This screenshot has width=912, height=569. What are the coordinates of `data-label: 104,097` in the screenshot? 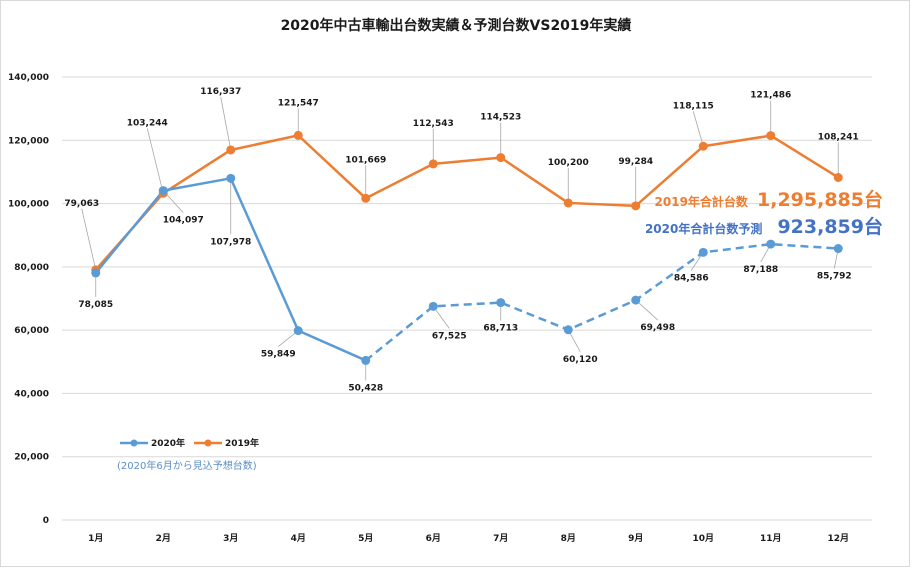 It's located at (183, 221).